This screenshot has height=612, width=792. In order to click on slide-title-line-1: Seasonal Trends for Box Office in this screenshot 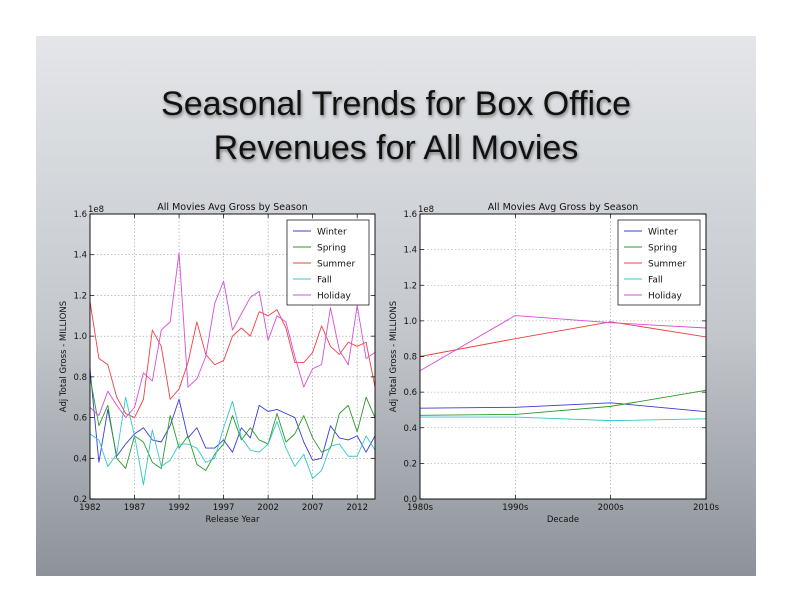, I will do `click(396, 104)`.